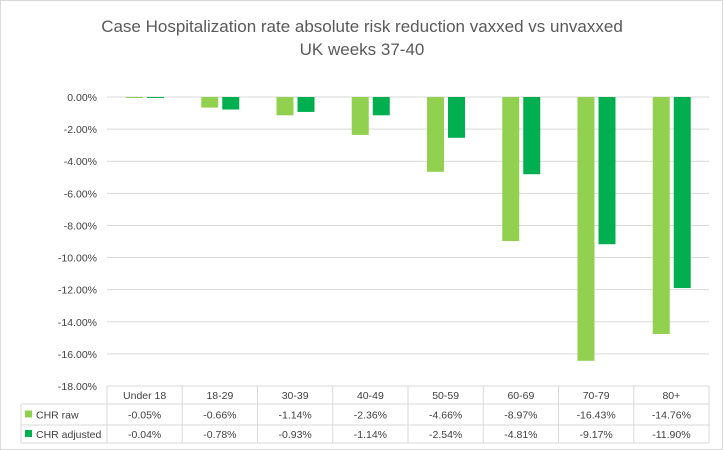 This screenshot has width=723, height=450. Describe the element at coordinates (80, 194) in the screenshot. I see `y-tick-label: -6.00%` at that location.